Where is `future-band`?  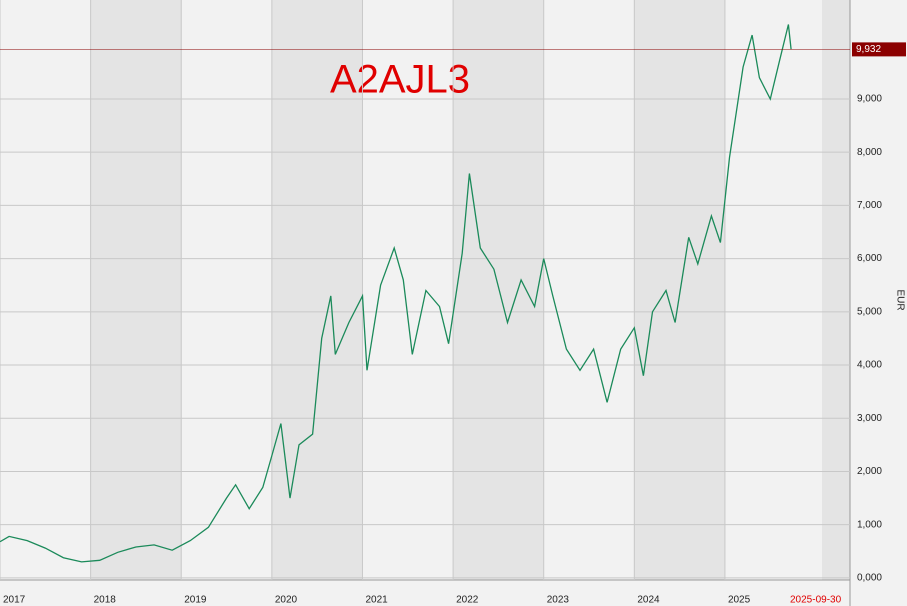 future-band is located at coordinates (836, 290).